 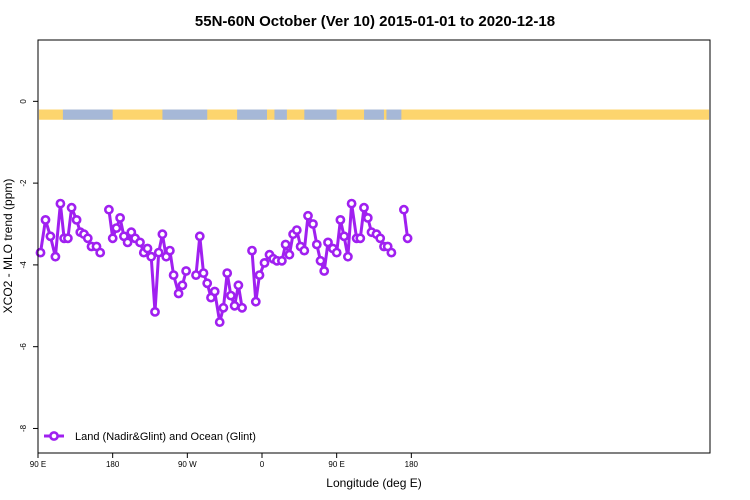 What do you see at coordinates (373, 483) in the screenshot?
I see `x-axis-label: Longitude (deg E)` at bounding box center [373, 483].